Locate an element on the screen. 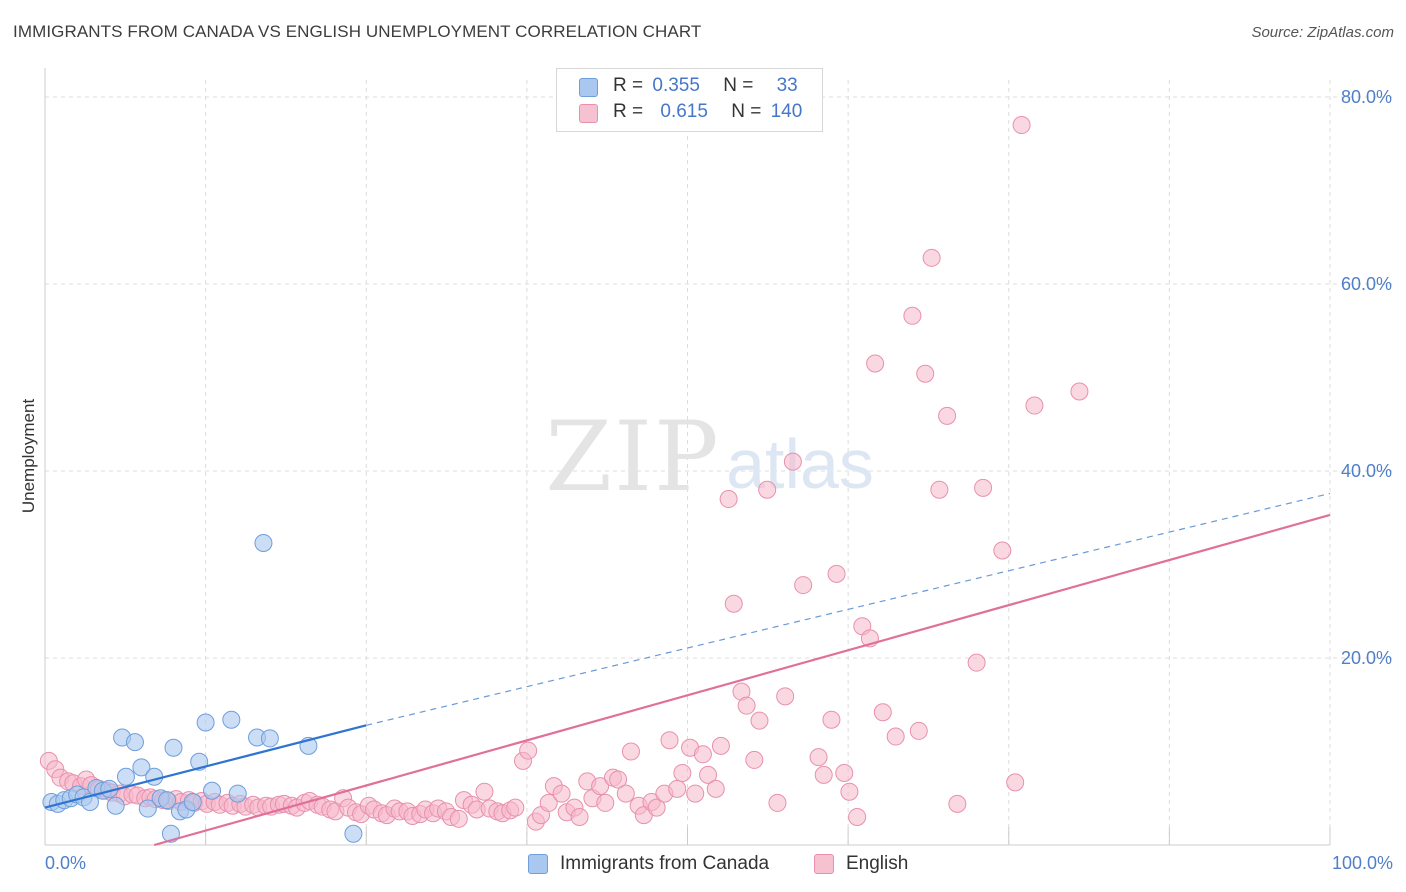 The width and height of the screenshot is (1406, 892). y-axis-label: Unemployment is located at coordinates (28, 456).